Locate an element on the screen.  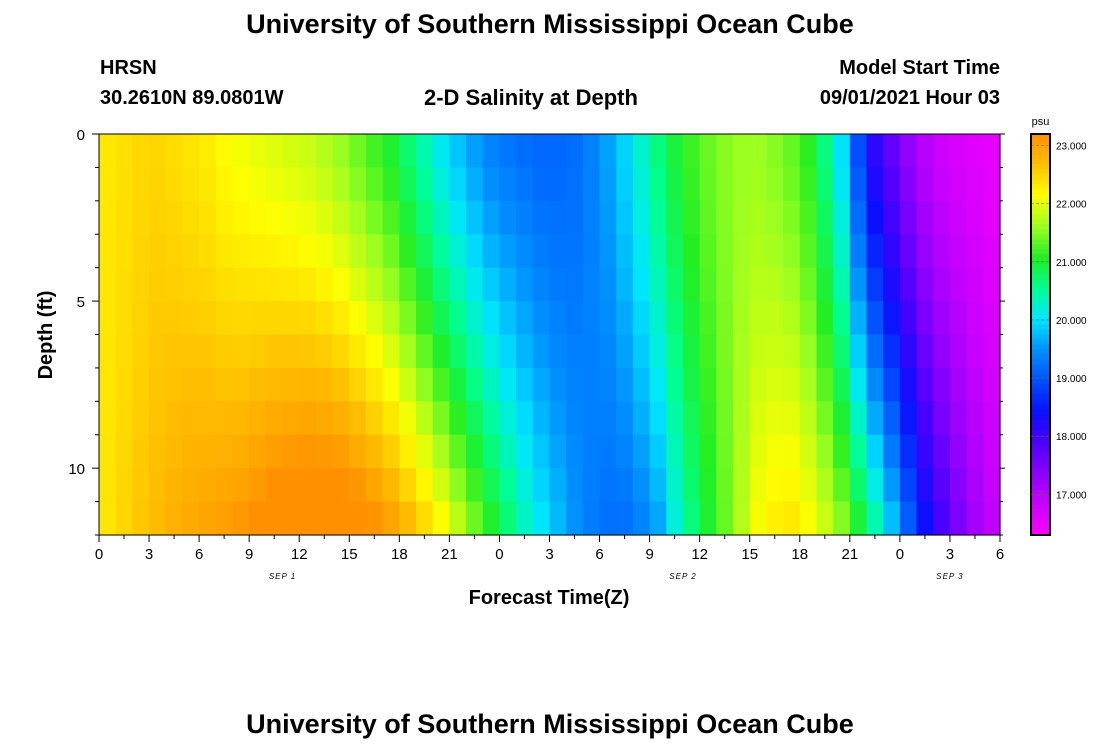
x-tick-label: 9 is located at coordinates (649, 554).